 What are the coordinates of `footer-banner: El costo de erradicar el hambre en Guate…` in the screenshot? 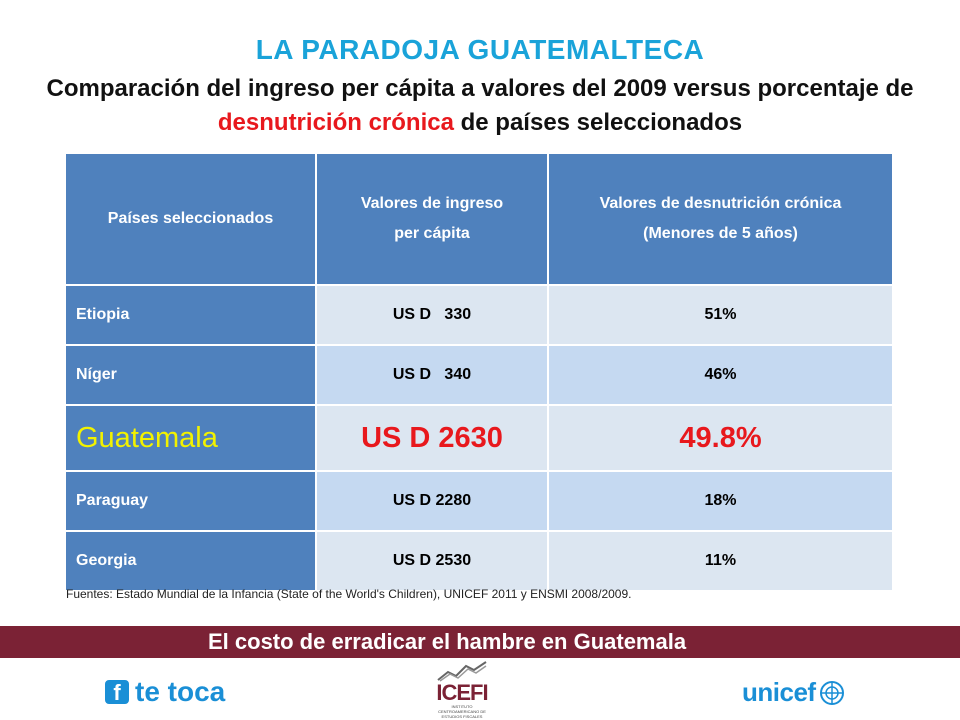 It's located at (480, 642).